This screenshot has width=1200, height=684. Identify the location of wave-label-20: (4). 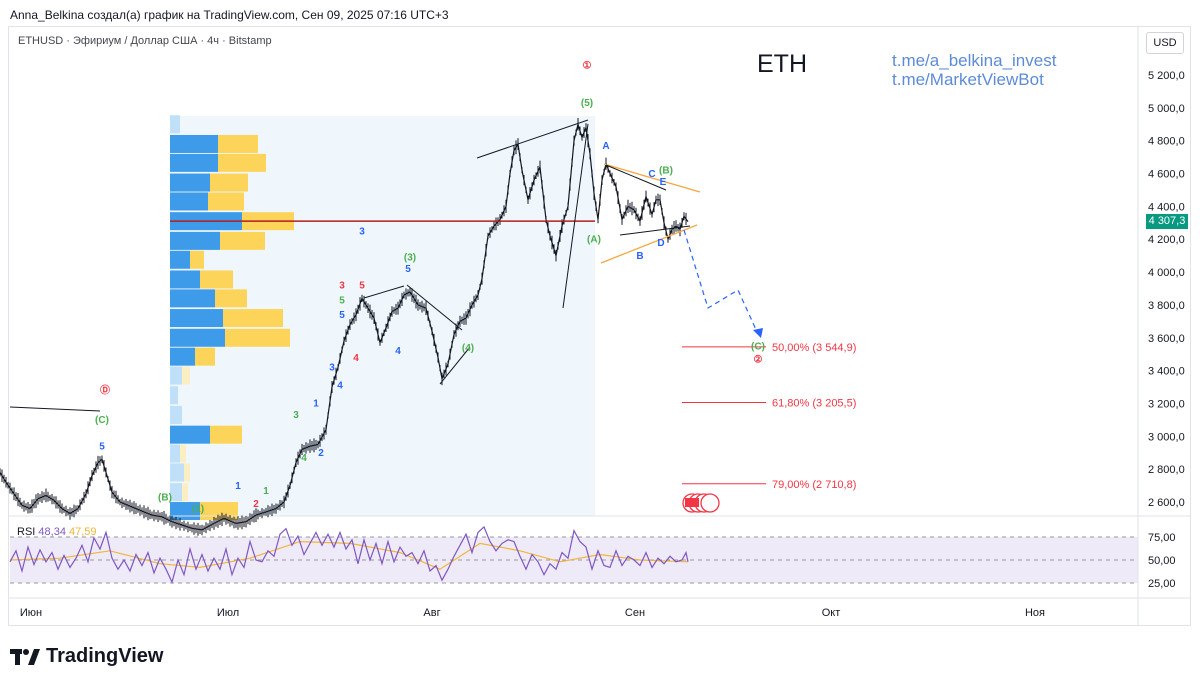
(468, 348).